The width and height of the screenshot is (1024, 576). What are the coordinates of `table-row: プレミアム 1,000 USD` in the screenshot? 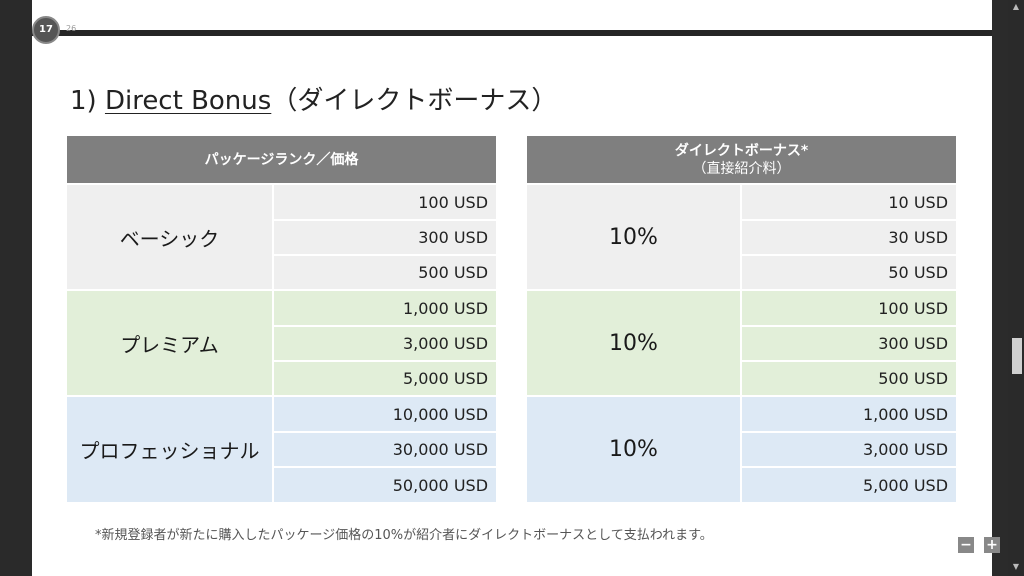 It's located at (282, 342).